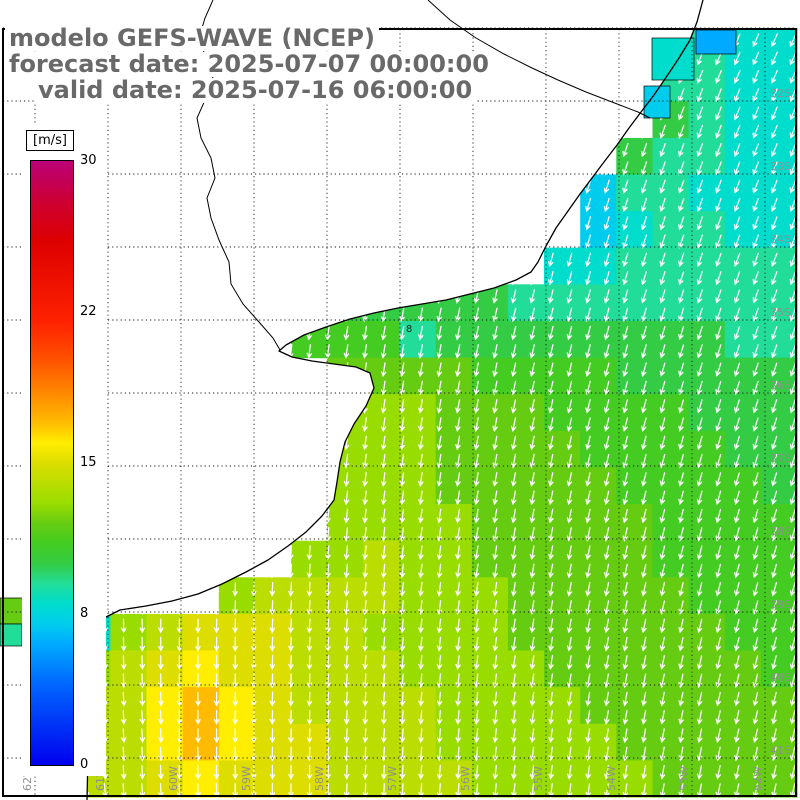 This screenshot has height=800, width=800. I want to click on lat-label: 32S, so click(780, 93).